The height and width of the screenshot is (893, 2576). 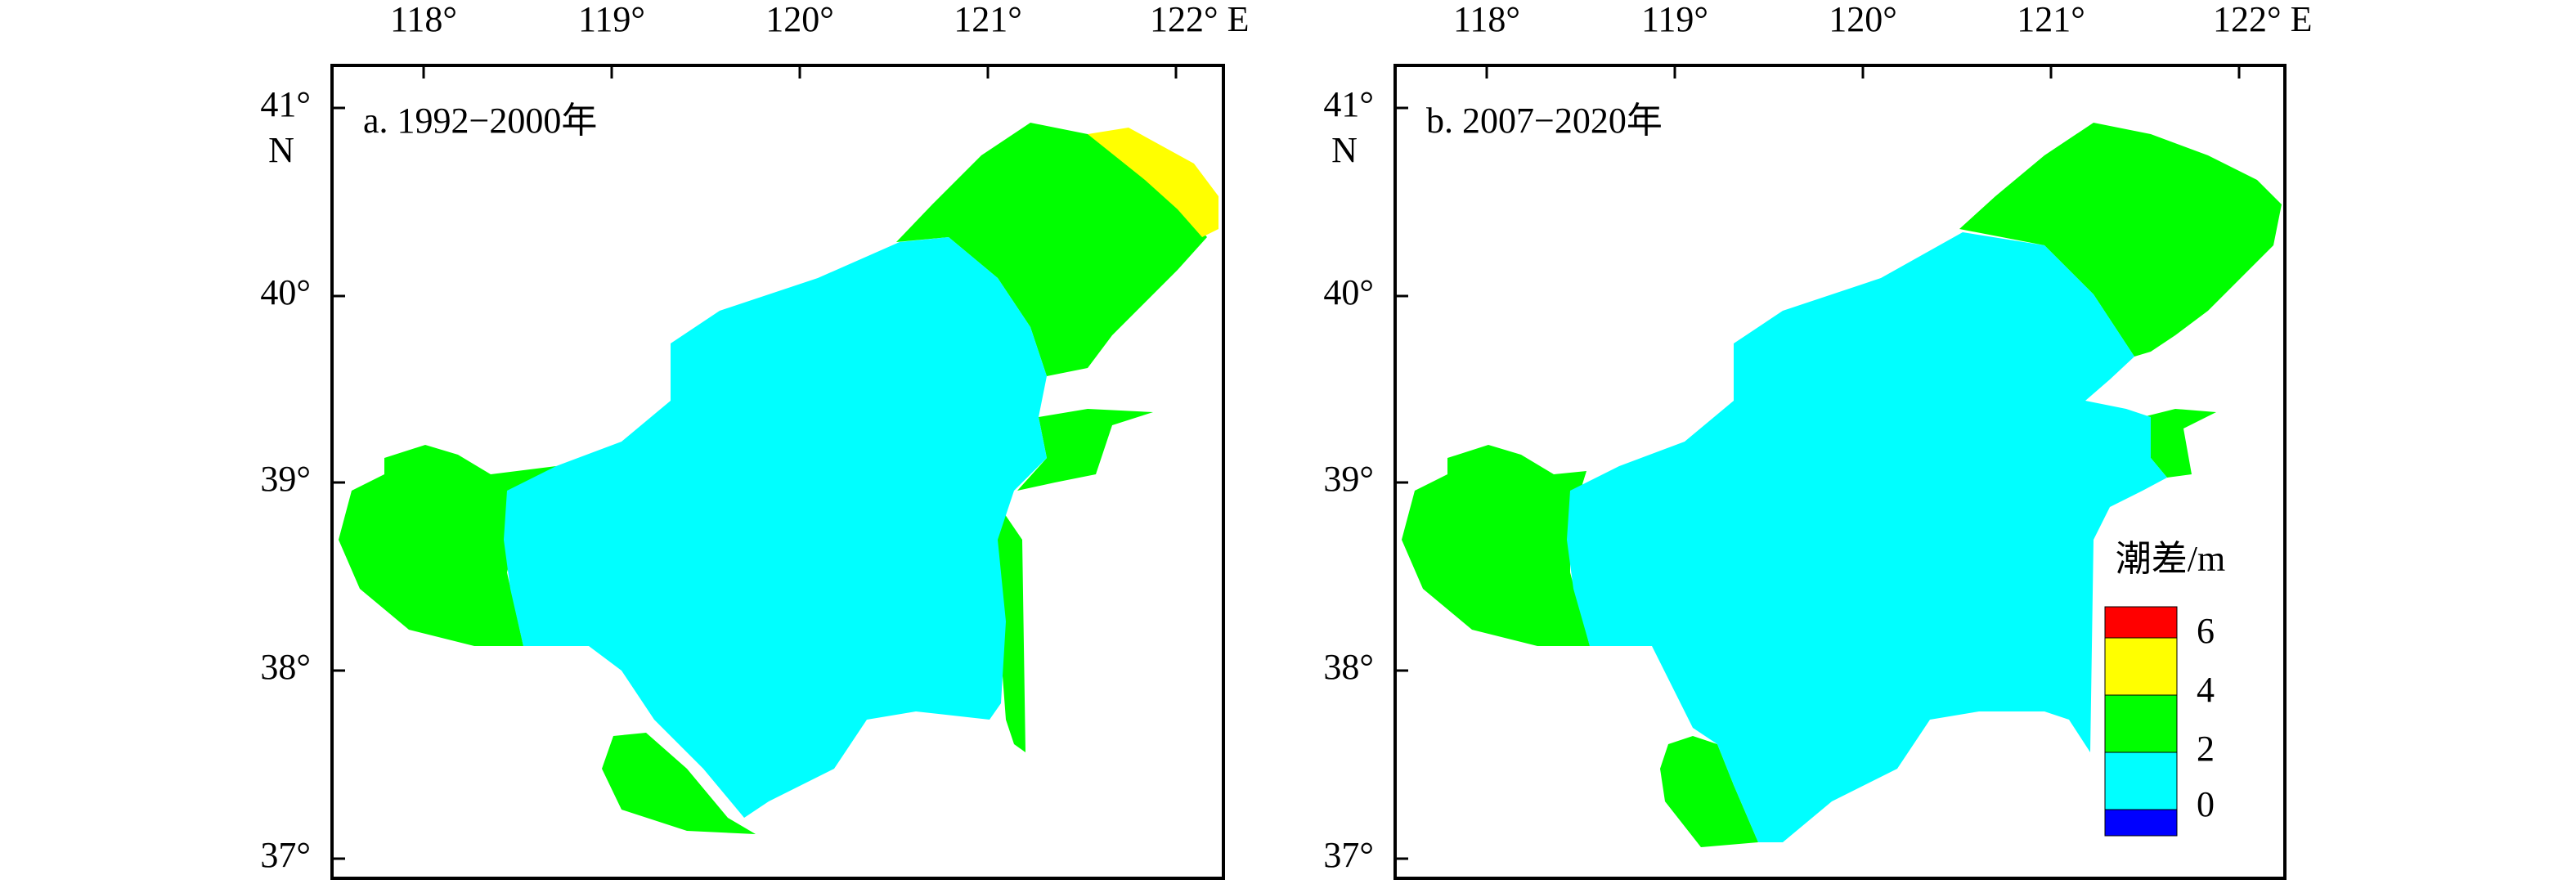 I want to click on legend: 潮差/m 6 4 2 0, so click(x=2165, y=688).